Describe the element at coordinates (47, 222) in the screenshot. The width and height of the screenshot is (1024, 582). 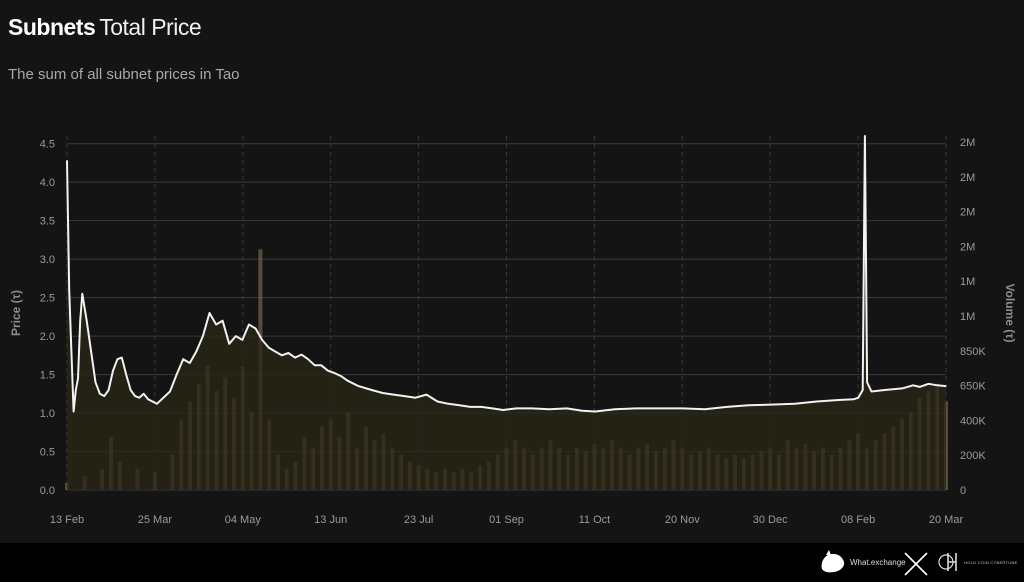
I see `y-tick-label: 3.5` at that location.